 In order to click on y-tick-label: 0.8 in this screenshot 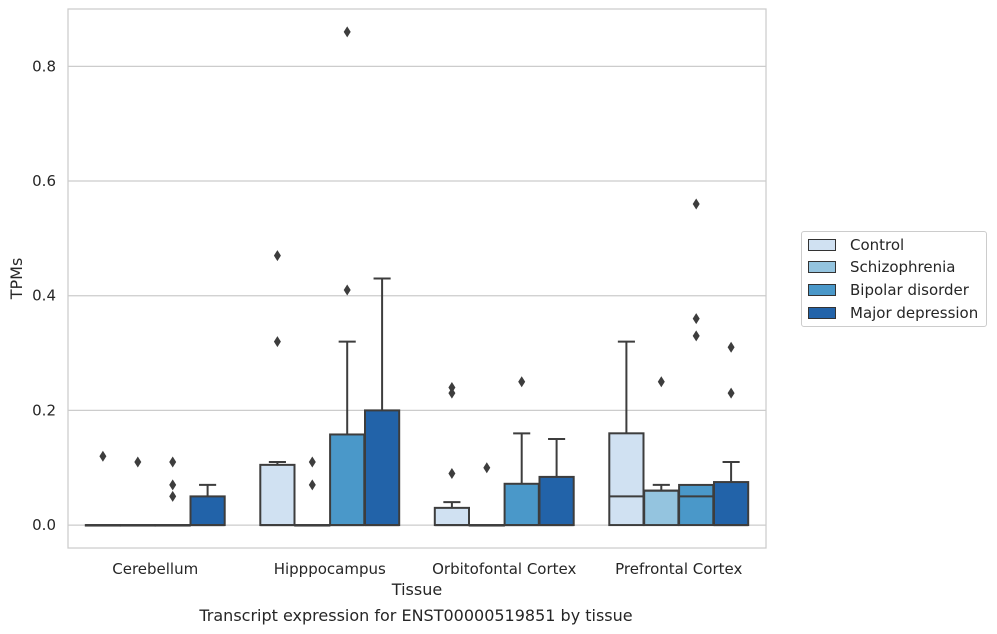, I will do `click(44, 66)`.